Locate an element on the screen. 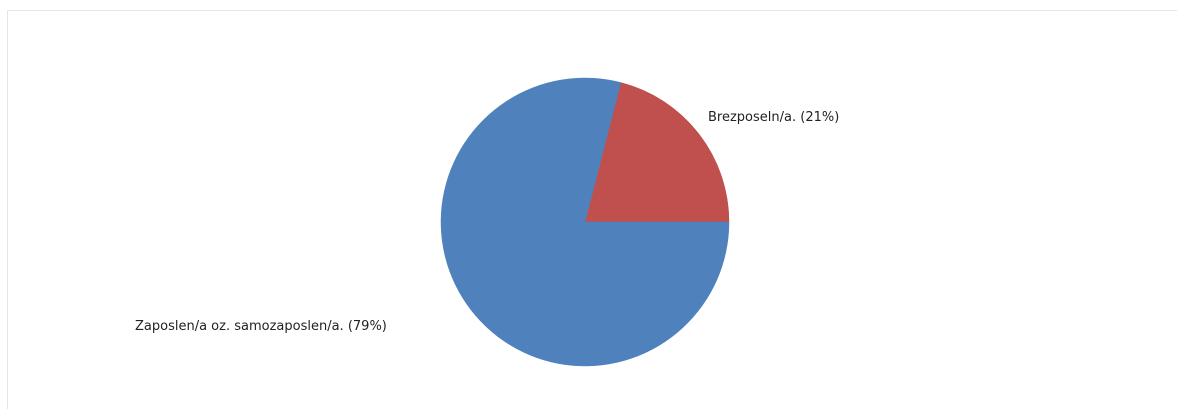 This screenshot has height=409, width=1181. slice-label-brezposelni: Brezposeln/a. (21%) is located at coordinates (773, 117).